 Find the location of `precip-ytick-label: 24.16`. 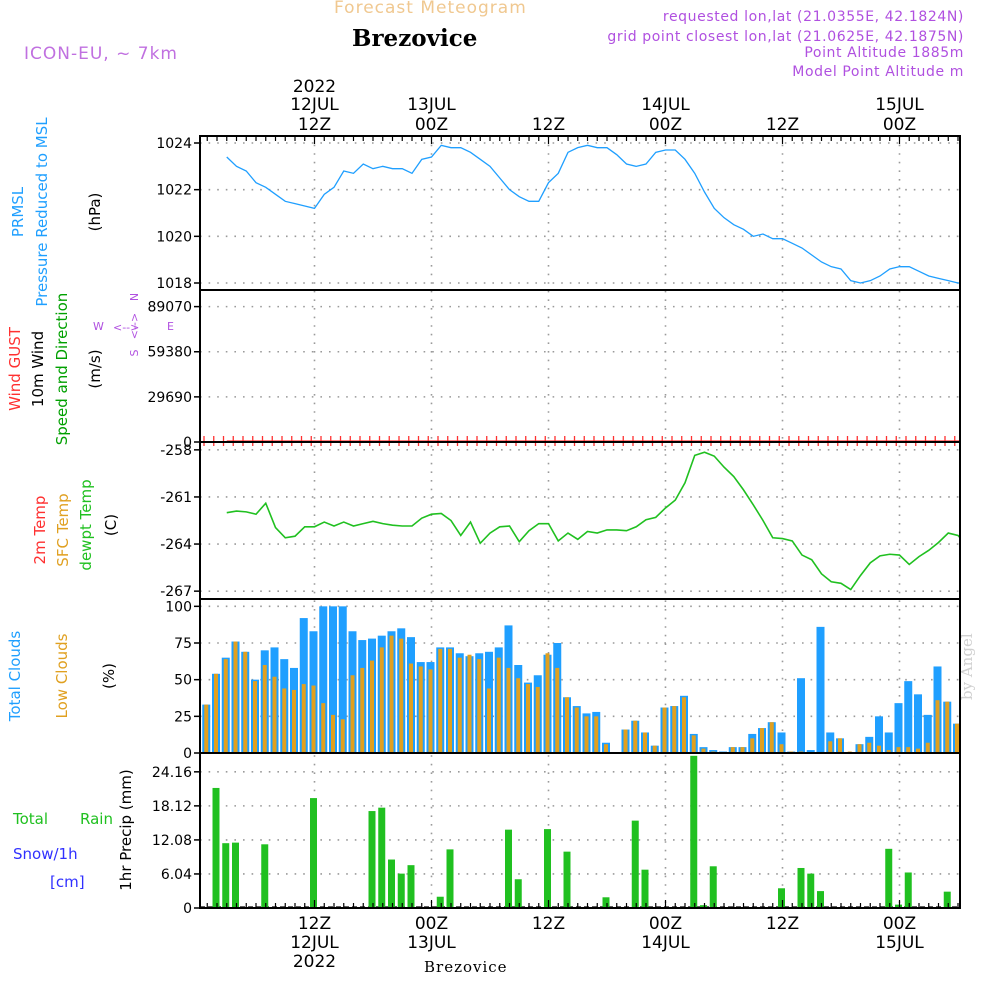

precip-ytick-label: 24.16 is located at coordinates (172, 773).